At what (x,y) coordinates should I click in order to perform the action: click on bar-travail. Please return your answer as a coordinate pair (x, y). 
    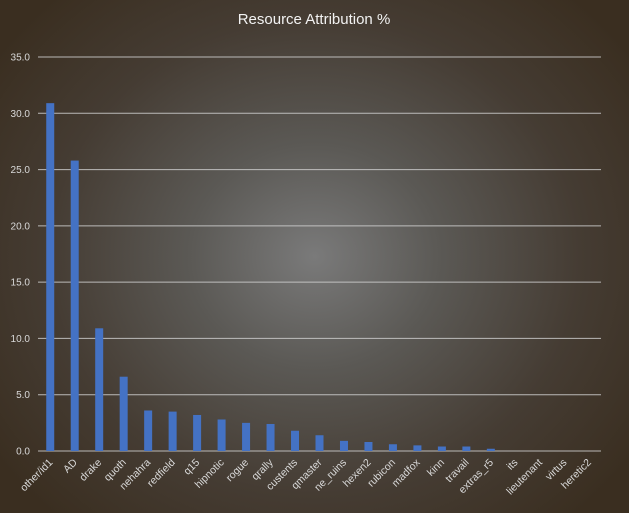
    Looking at the image, I should click on (466, 448).